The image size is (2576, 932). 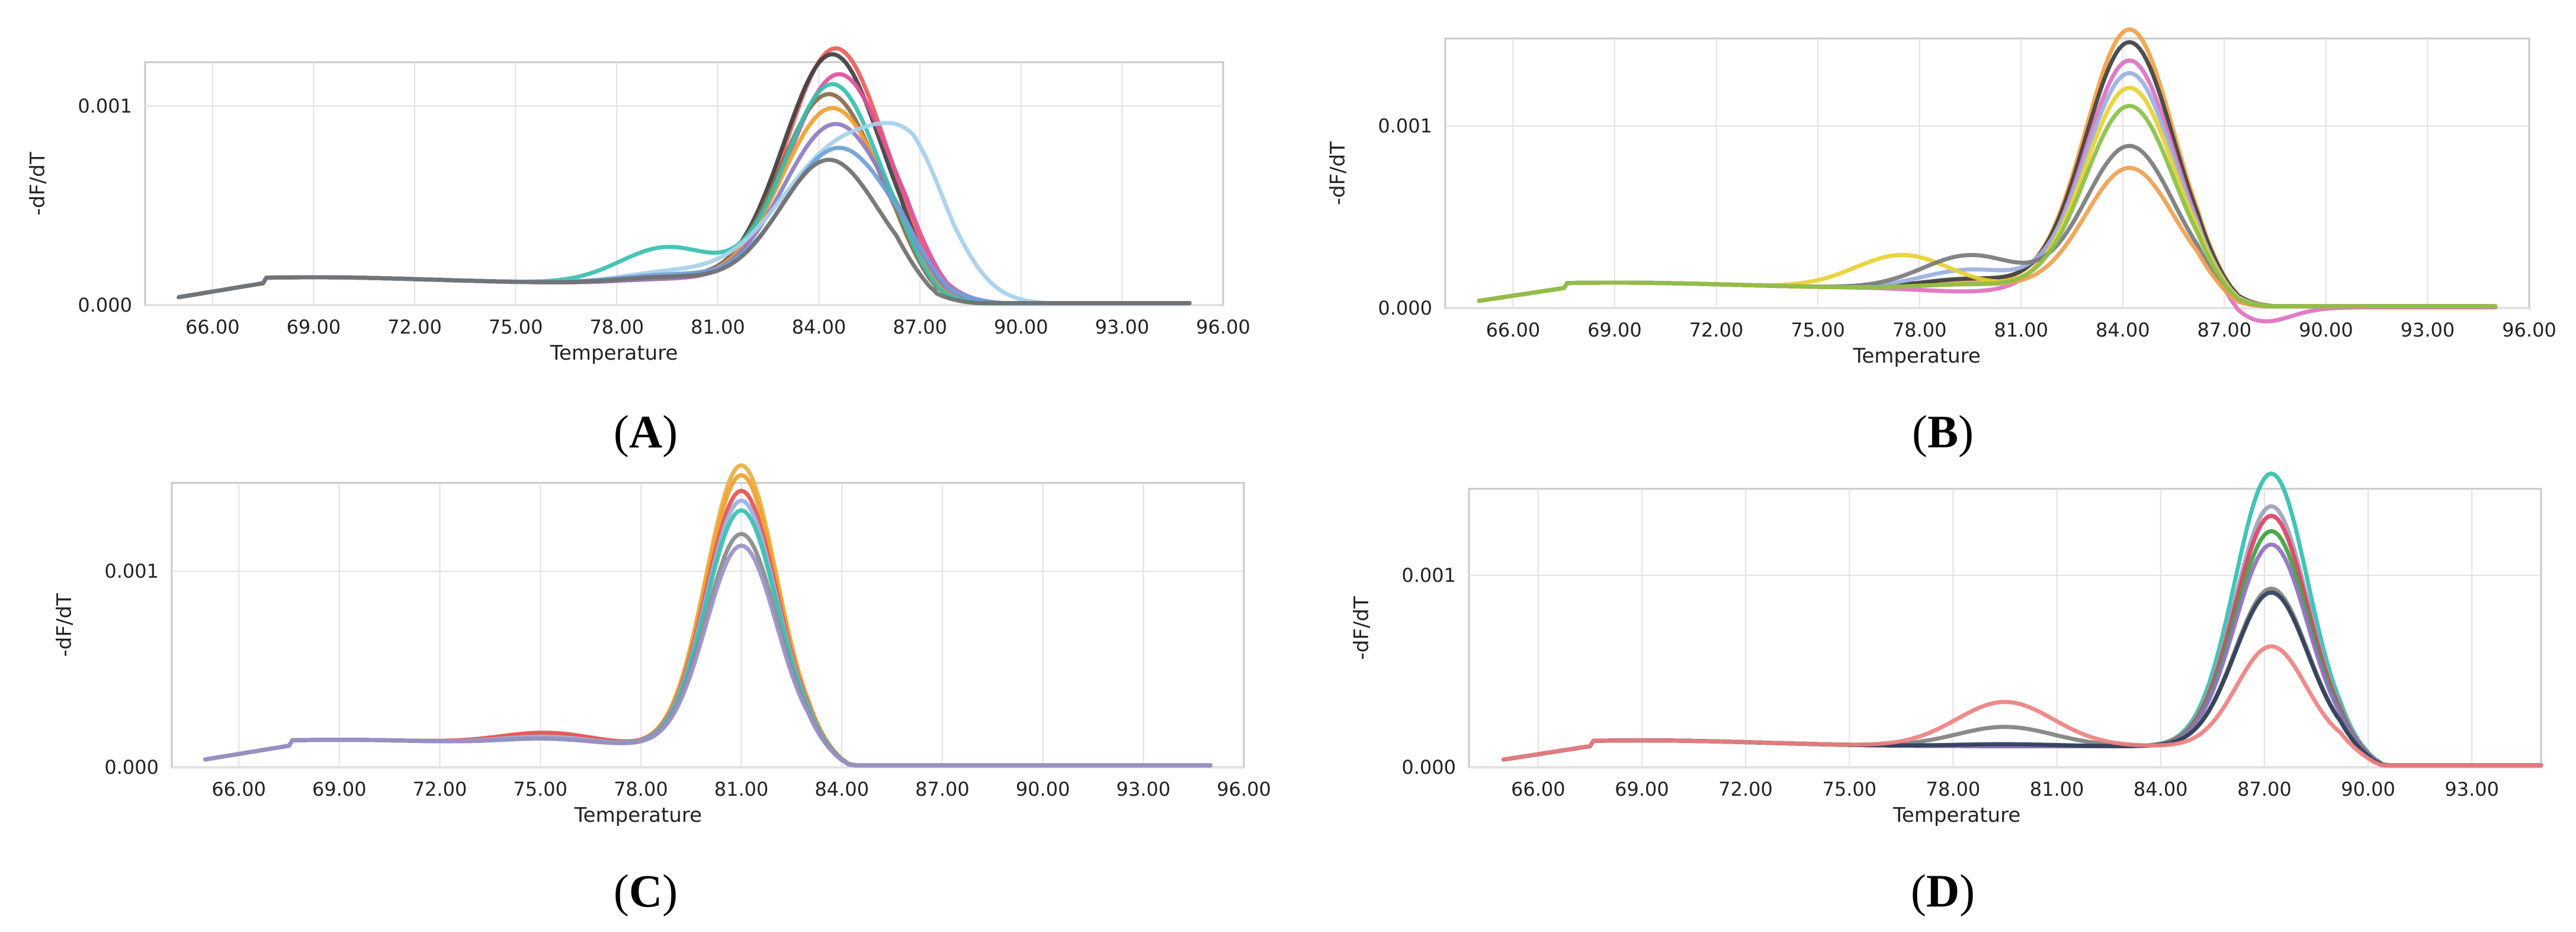 I want to click on panel-letter: A, so click(x=646, y=431).